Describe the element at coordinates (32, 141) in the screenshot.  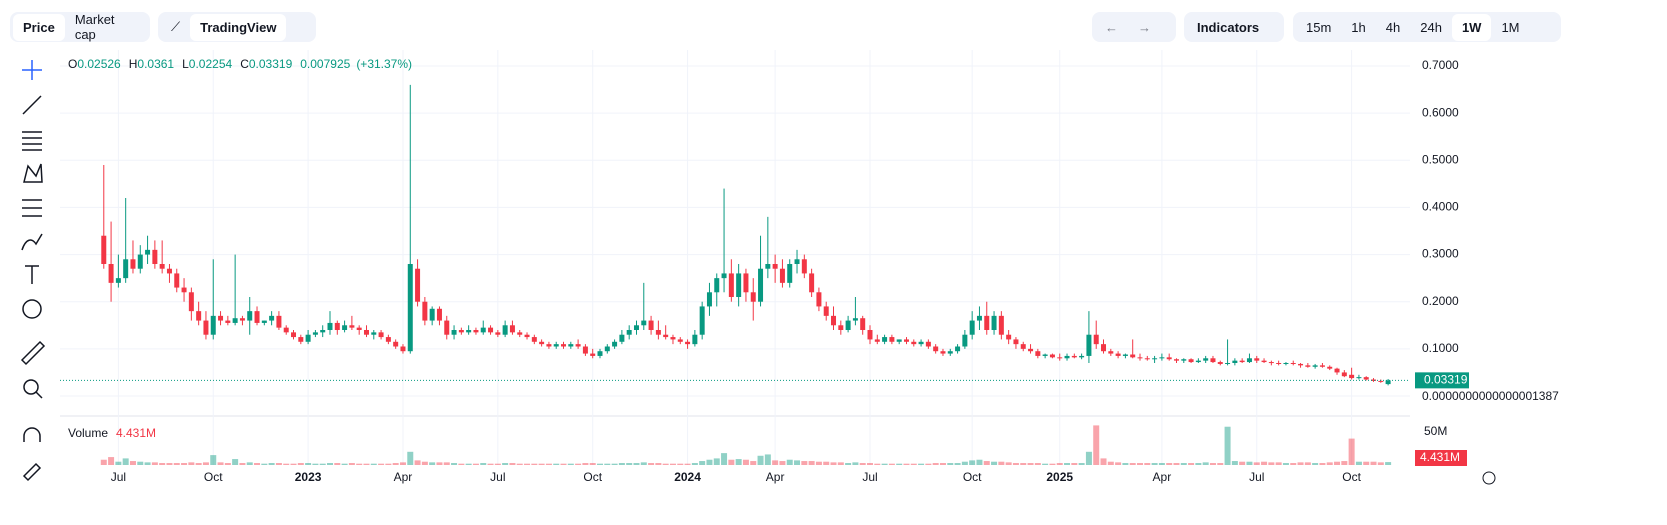
I see `fib-tool` at that location.